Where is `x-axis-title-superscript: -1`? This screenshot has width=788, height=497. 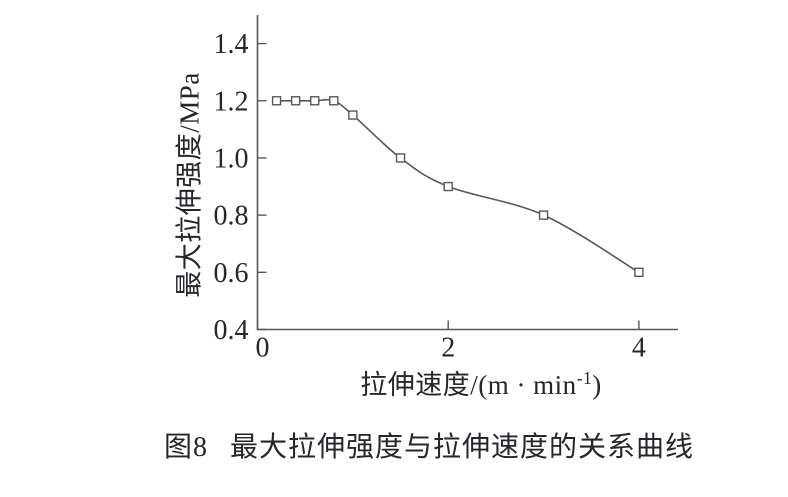 x-axis-title-superscript: -1 is located at coordinates (584, 378).